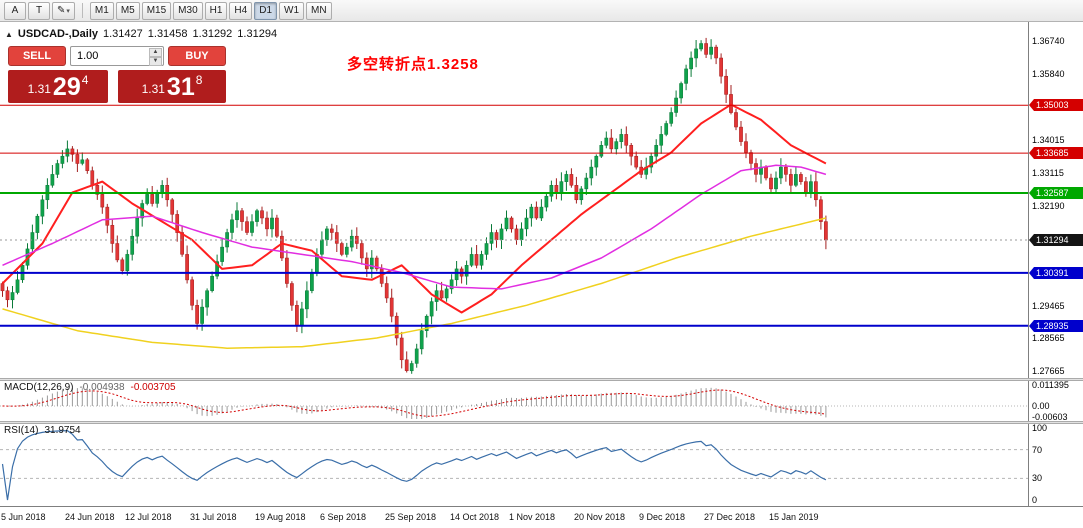  Describe the element at coordinates (600, 517) in the screenshot. I see `date-label: 20 Nov 2018` at that location.